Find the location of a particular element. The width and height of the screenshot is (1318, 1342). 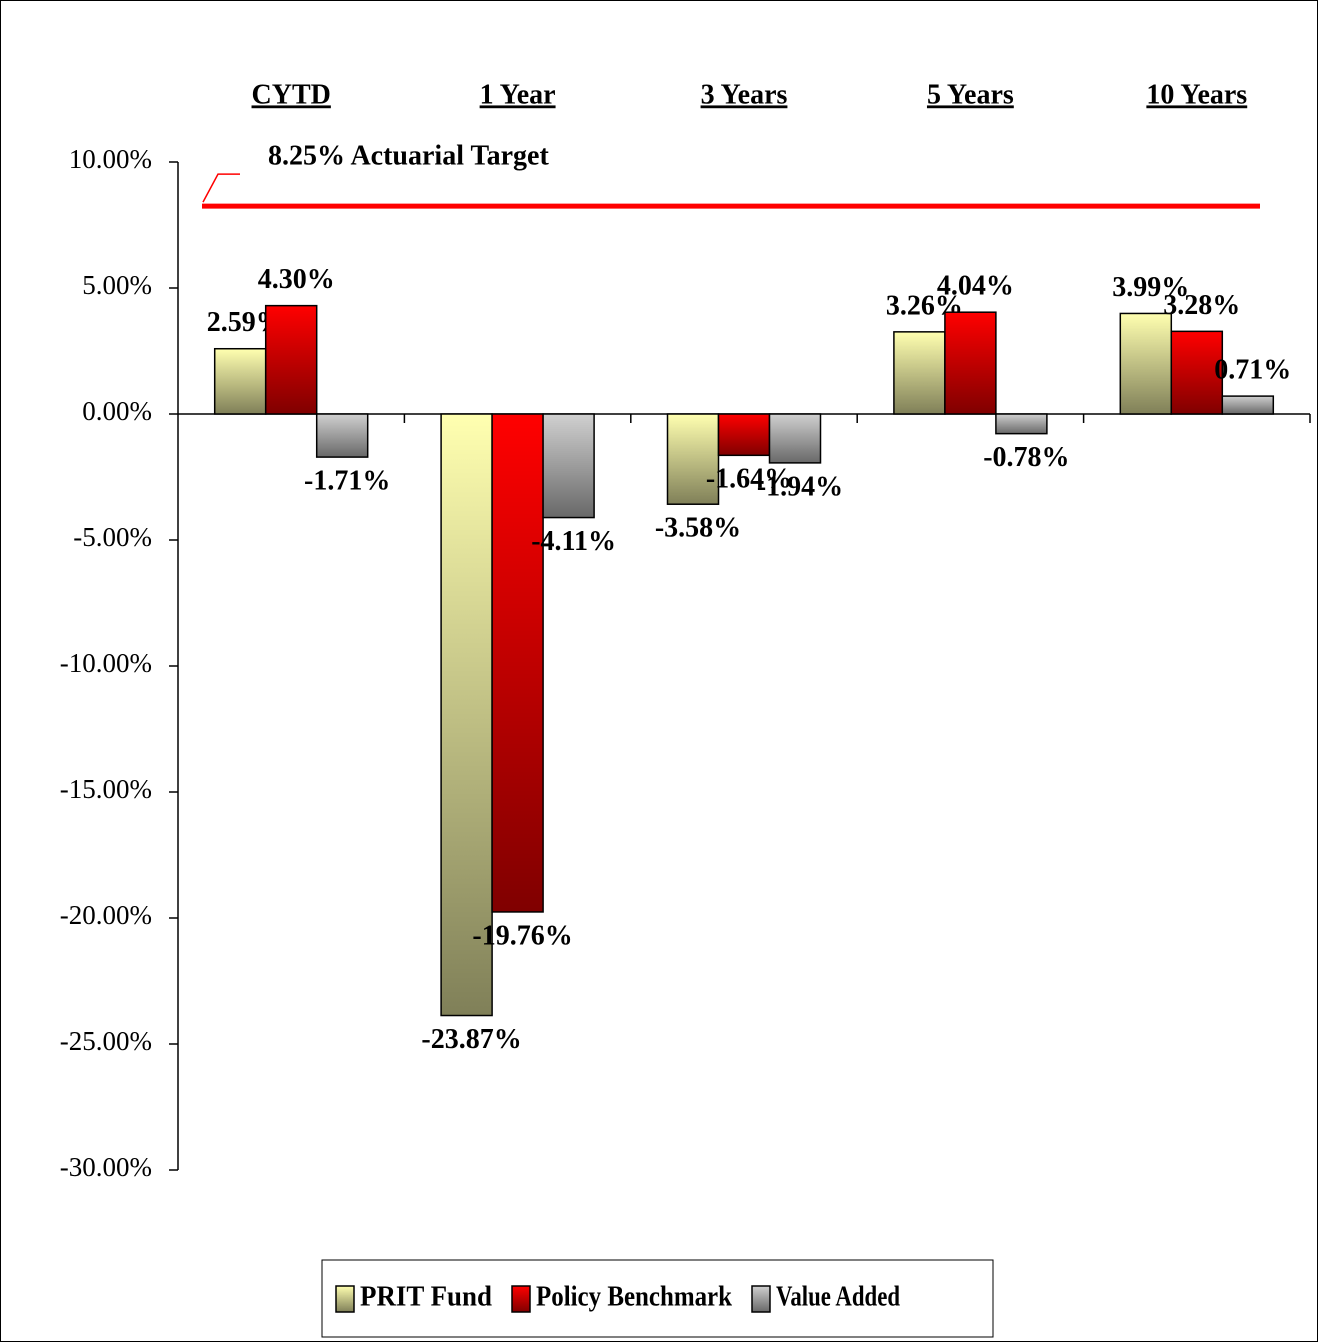

legend-label: Value Added is located at coordinates (838, 1296).